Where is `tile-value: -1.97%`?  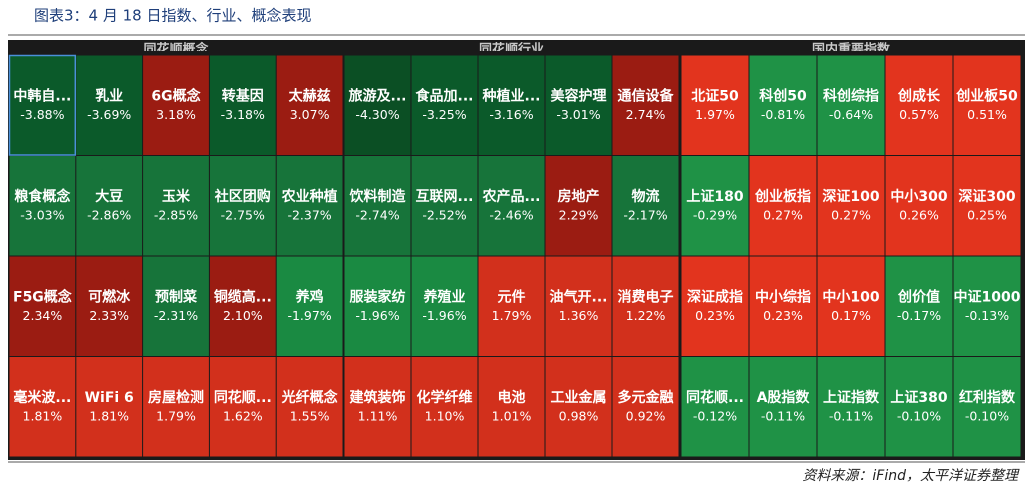 tile-value: -1.97% is located at coordinates (309, 315).